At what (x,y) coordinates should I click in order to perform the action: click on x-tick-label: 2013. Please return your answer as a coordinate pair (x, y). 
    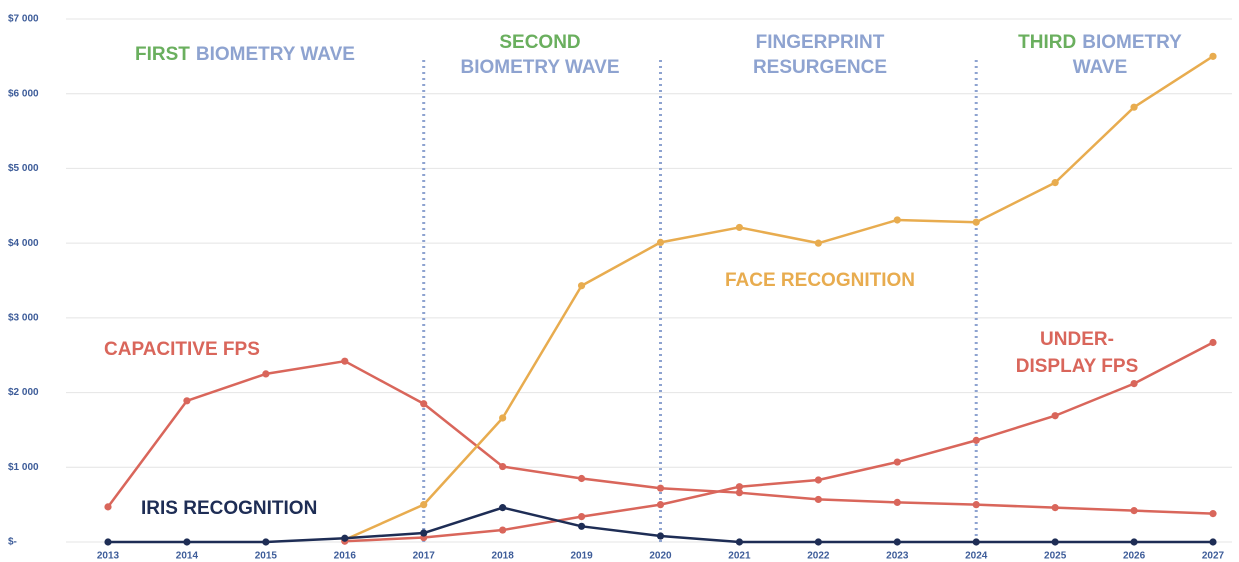
    Looking at the image, I should click on (108, 556).